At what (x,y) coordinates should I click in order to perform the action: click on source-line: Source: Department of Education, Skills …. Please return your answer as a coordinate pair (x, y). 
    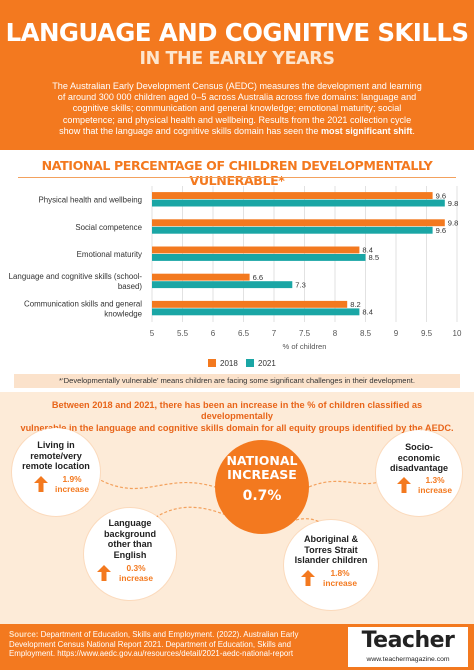
    Looking at the image, I should click on (176, 635).